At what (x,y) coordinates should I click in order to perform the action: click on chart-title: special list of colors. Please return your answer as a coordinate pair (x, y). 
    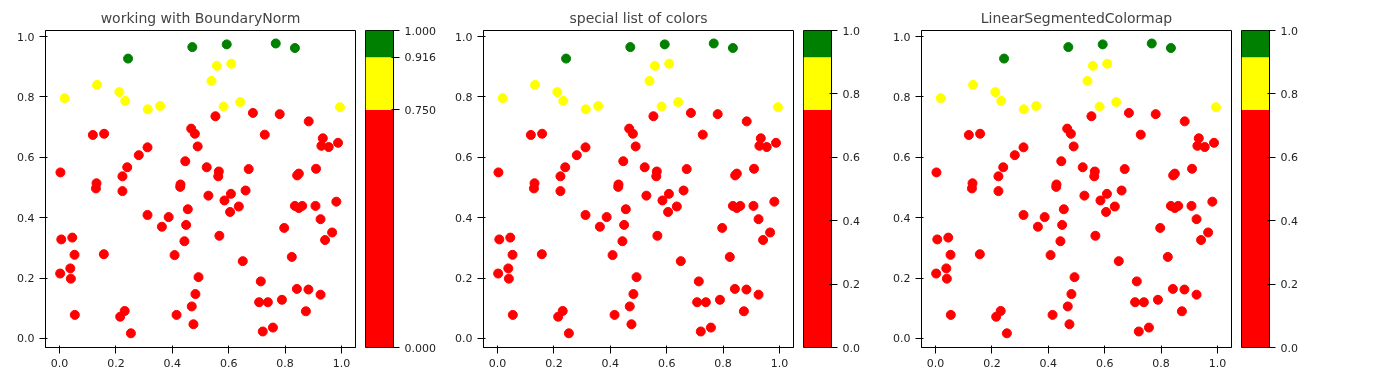
    Looking at the image, I should click on (638, 17).